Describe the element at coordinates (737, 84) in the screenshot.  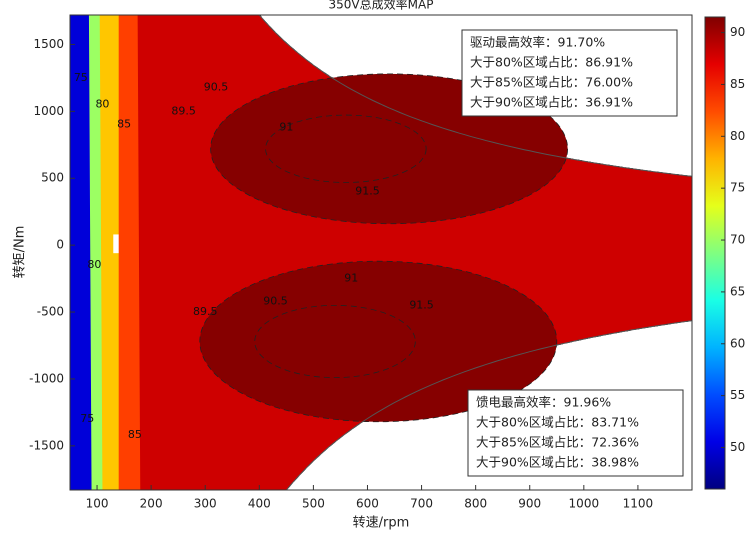
I see `colorbar-tick-label: 85` at that location.